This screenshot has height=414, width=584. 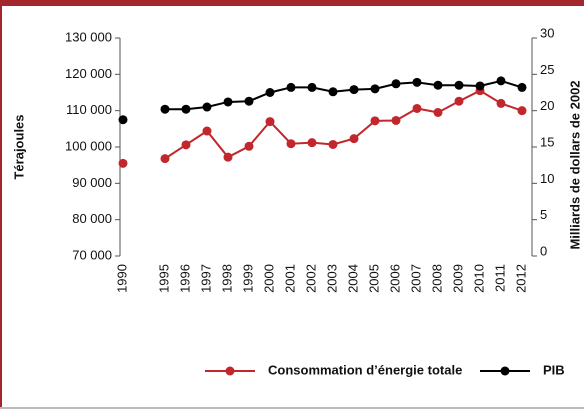 What do you see at coordinates (292, 3) in the screenshot?
I see `top-border` at bounding box center [292, 3].